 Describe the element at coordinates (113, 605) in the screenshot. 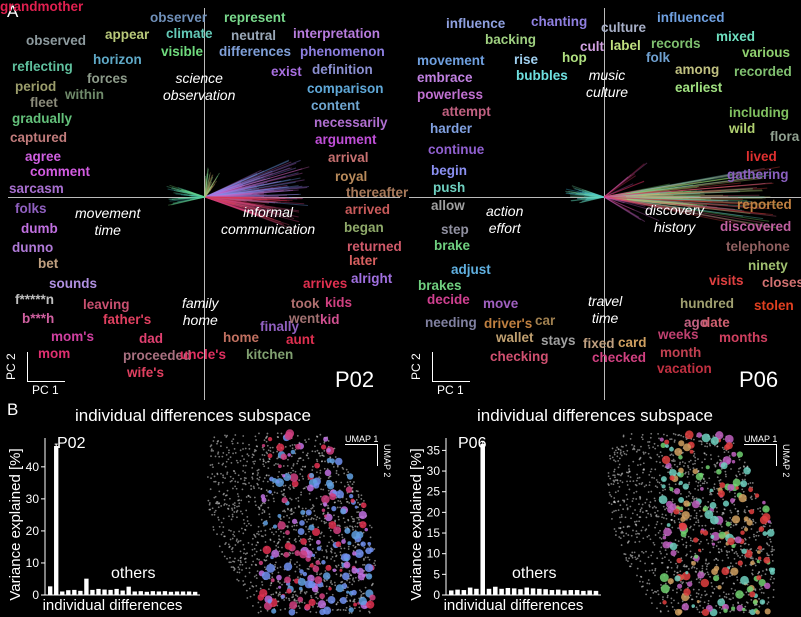

I see `x-axis-label: individual differences` at that location.